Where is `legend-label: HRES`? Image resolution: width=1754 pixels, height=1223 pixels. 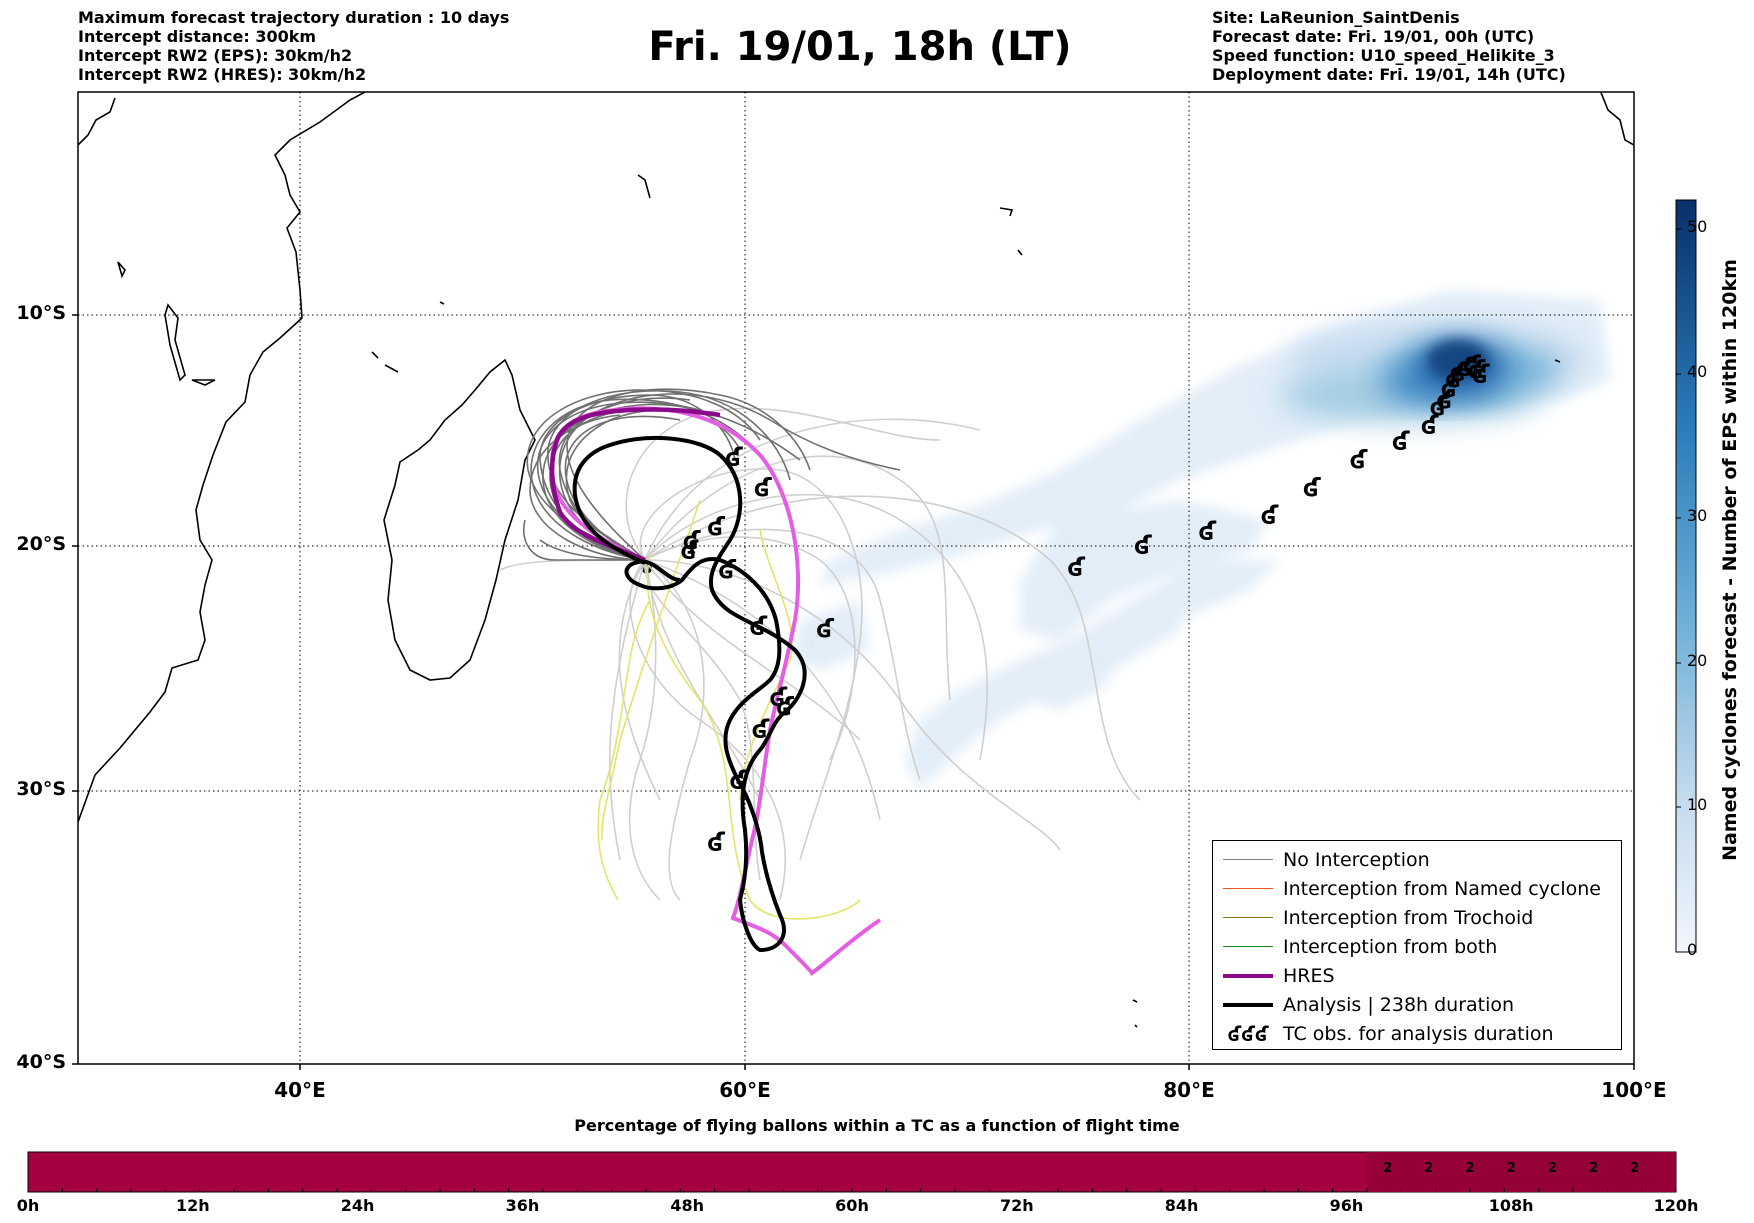
legend-label: HRES is located at coordinates (1309, 976).